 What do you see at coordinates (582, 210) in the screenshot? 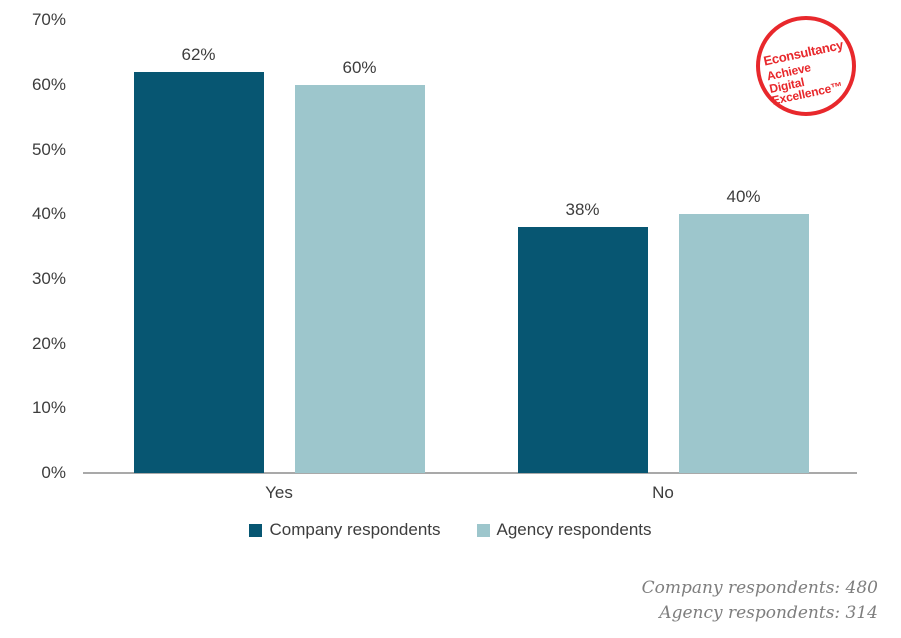
I see `value-label-no-company-respondents: 38%` at bounding box center [582, 210].